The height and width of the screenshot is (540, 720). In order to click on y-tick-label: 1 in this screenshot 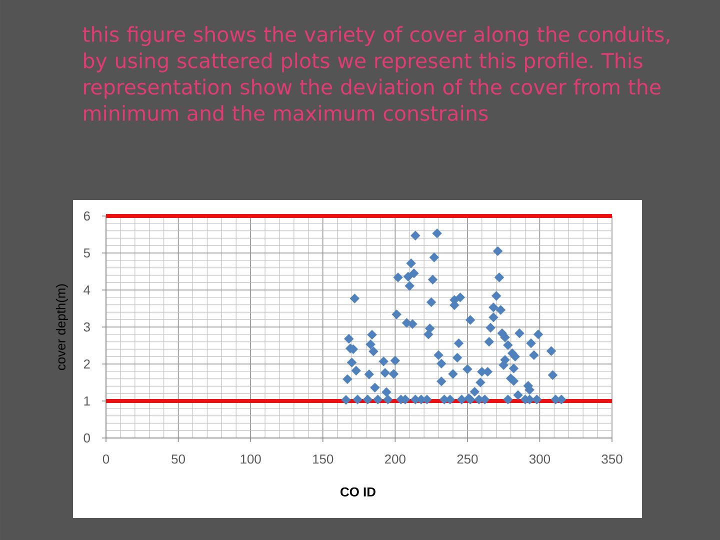, I will do `click(87, 401)`.